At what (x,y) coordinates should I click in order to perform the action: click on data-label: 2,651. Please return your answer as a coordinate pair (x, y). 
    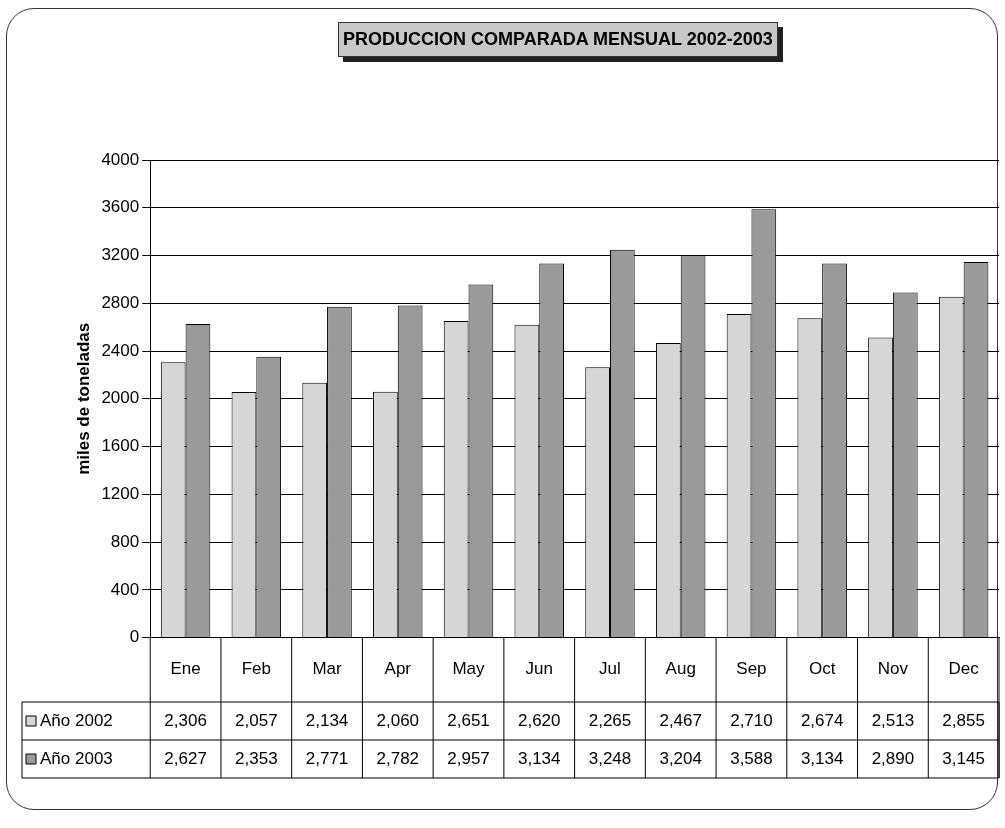
    Looking at the image, I should click on (468, 720).